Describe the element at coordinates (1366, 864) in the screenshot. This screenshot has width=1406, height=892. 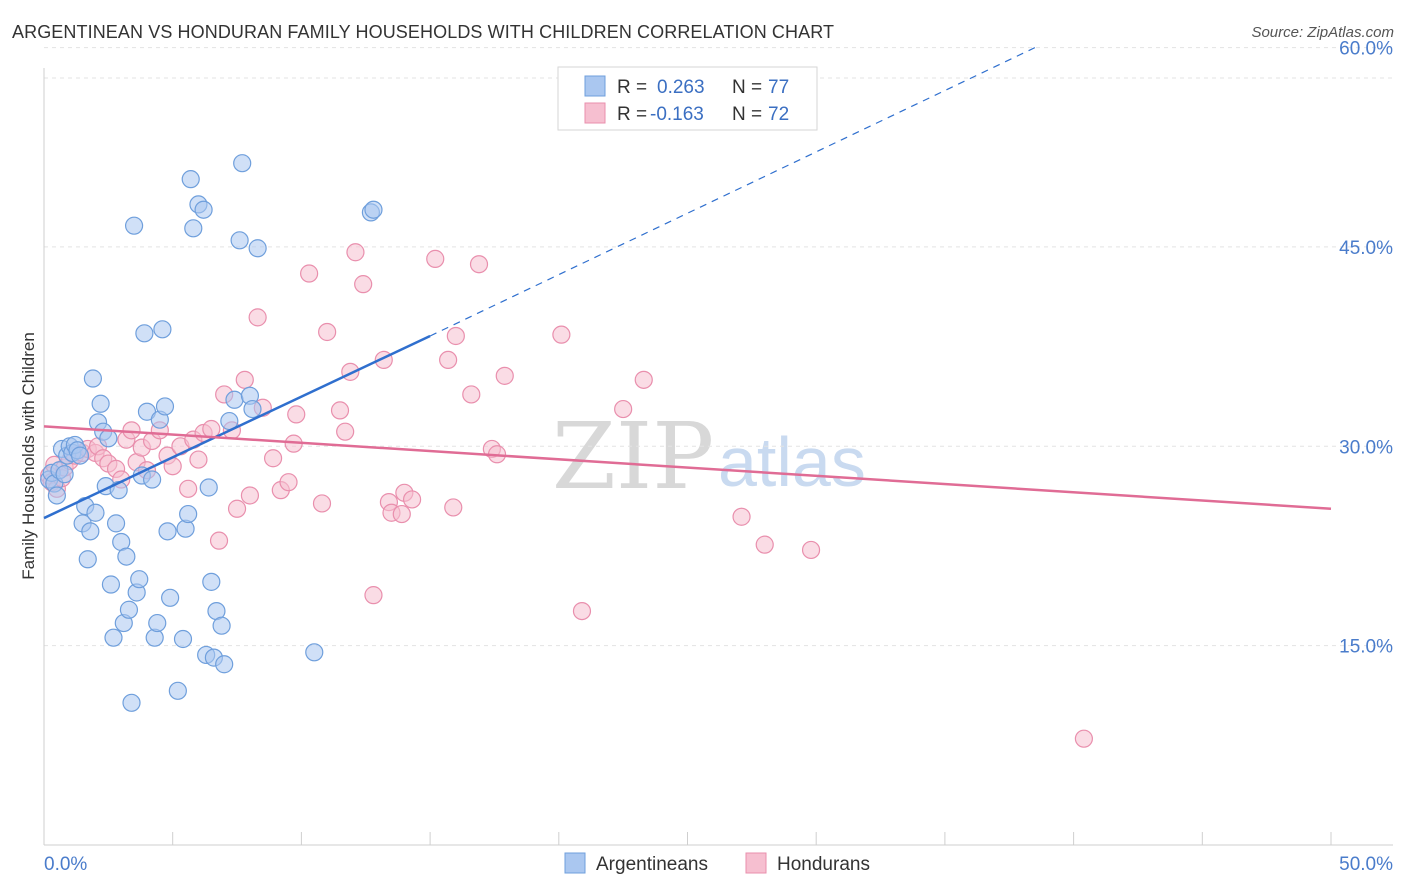
I see `x-tick-label-max: 50.0%` at that location.